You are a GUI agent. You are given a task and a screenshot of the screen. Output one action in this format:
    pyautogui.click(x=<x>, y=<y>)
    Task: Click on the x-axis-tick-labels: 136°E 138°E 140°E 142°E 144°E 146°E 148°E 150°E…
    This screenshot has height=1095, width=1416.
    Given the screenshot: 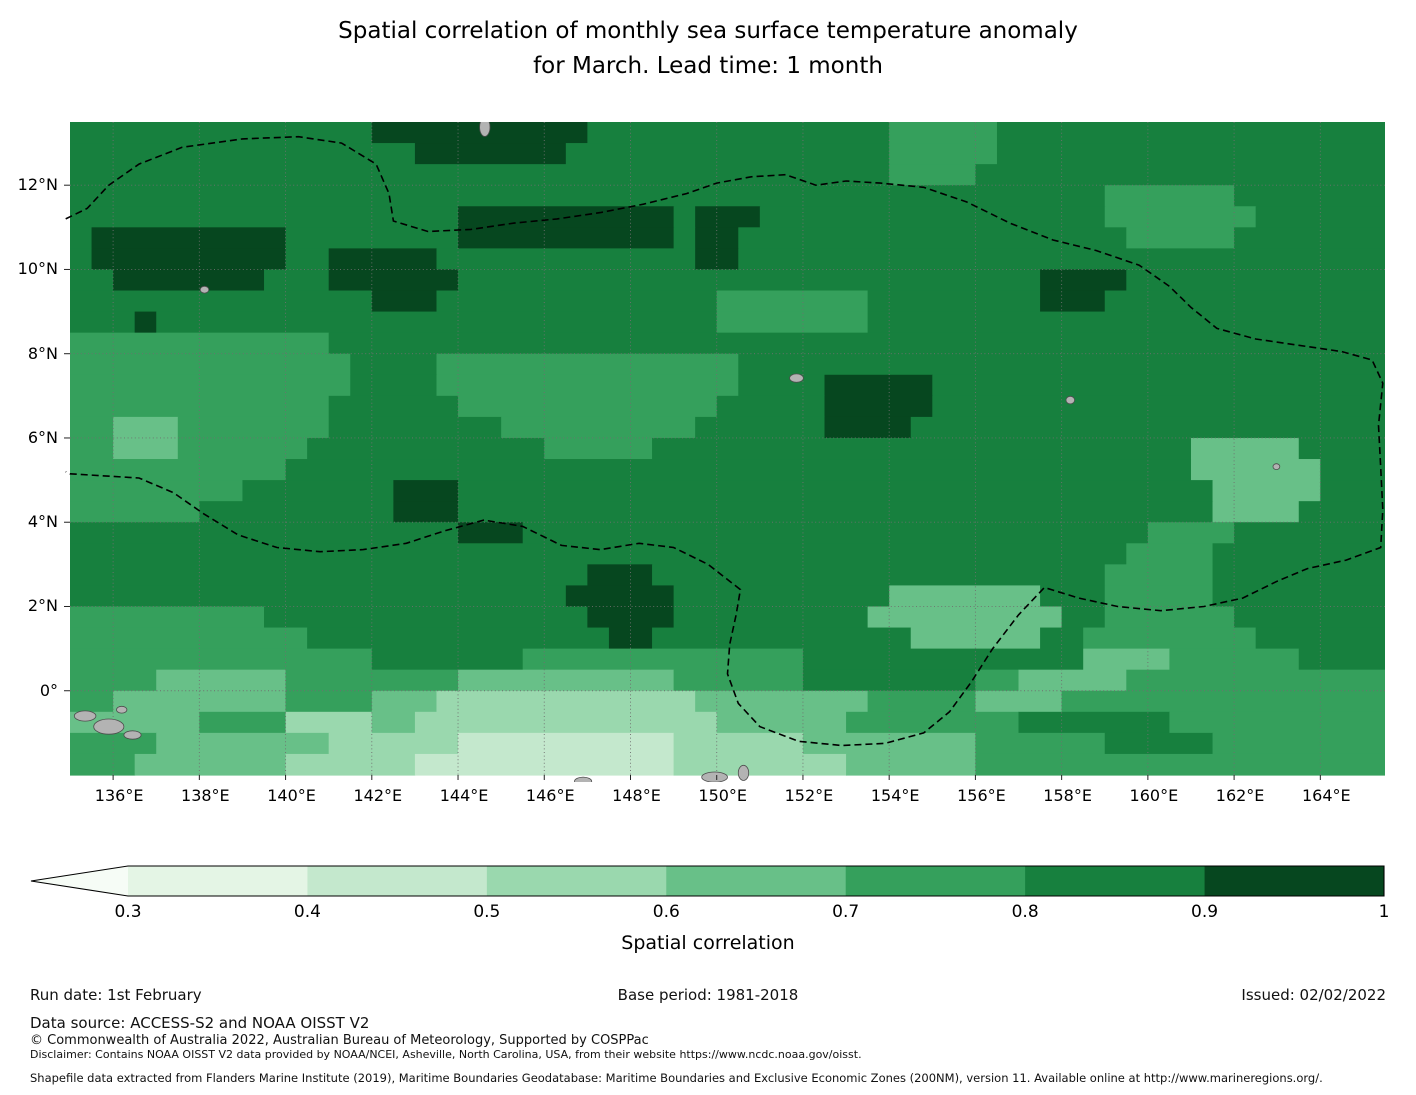 What is the action you would take?
    pyautogui.click(x=730, y=799)
    